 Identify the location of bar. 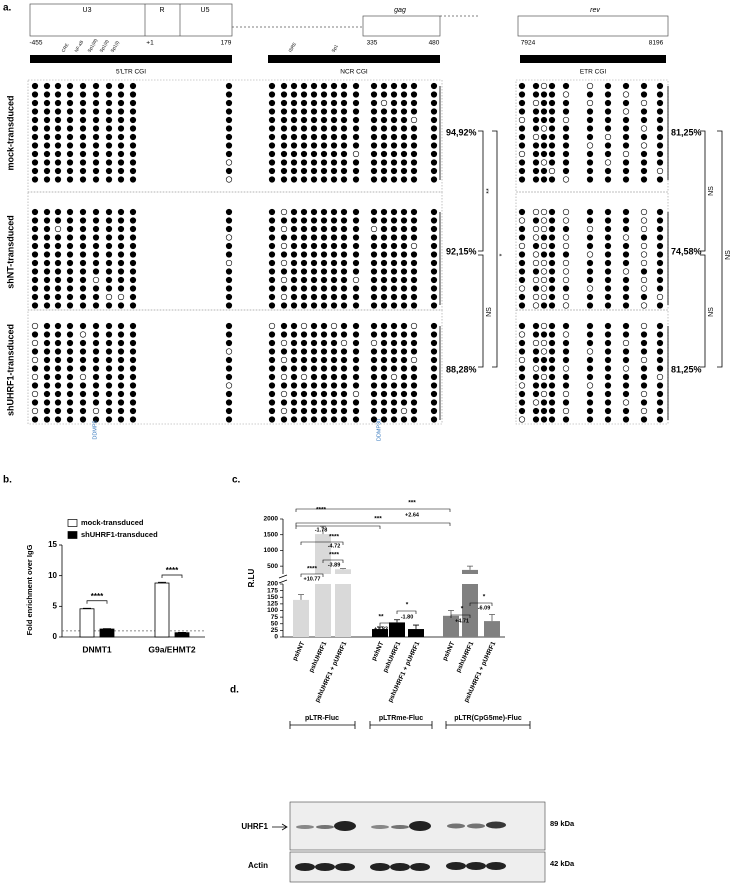
(416, 633).